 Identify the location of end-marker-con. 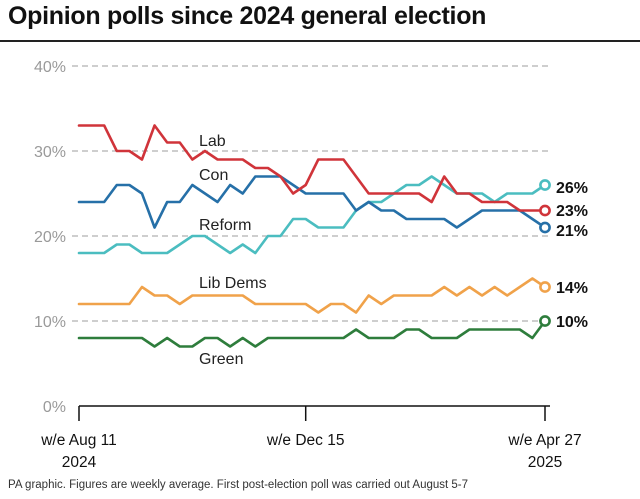
(545, 227).